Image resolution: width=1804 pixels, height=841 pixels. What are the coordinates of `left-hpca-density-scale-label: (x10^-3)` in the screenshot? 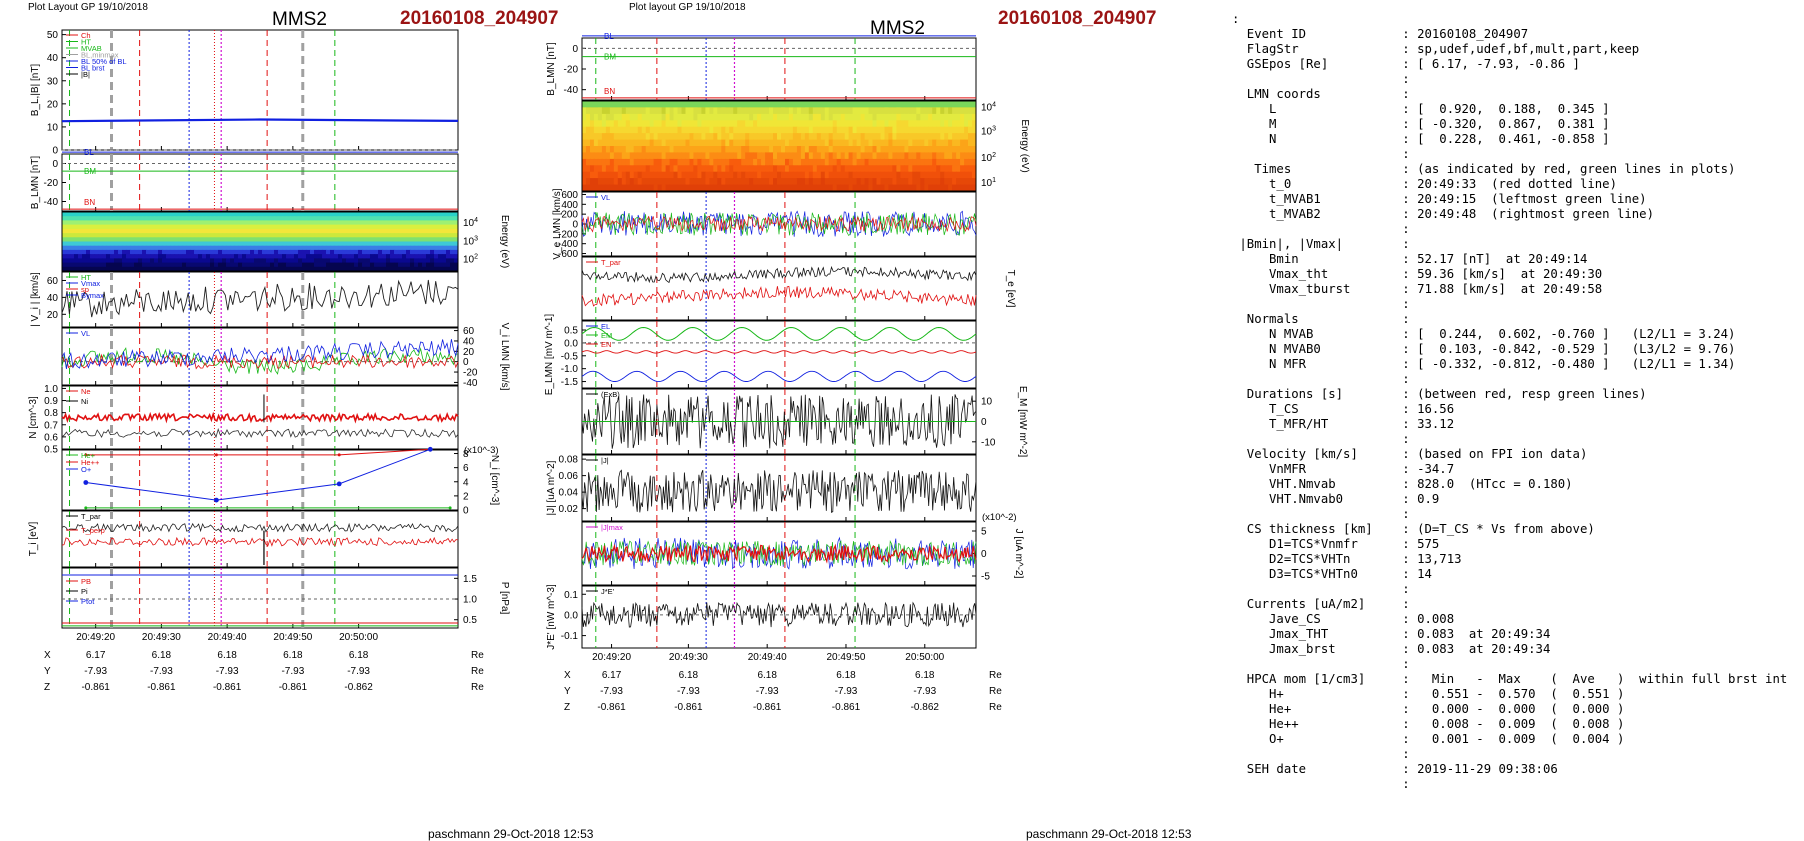 It's located at (481, 450).